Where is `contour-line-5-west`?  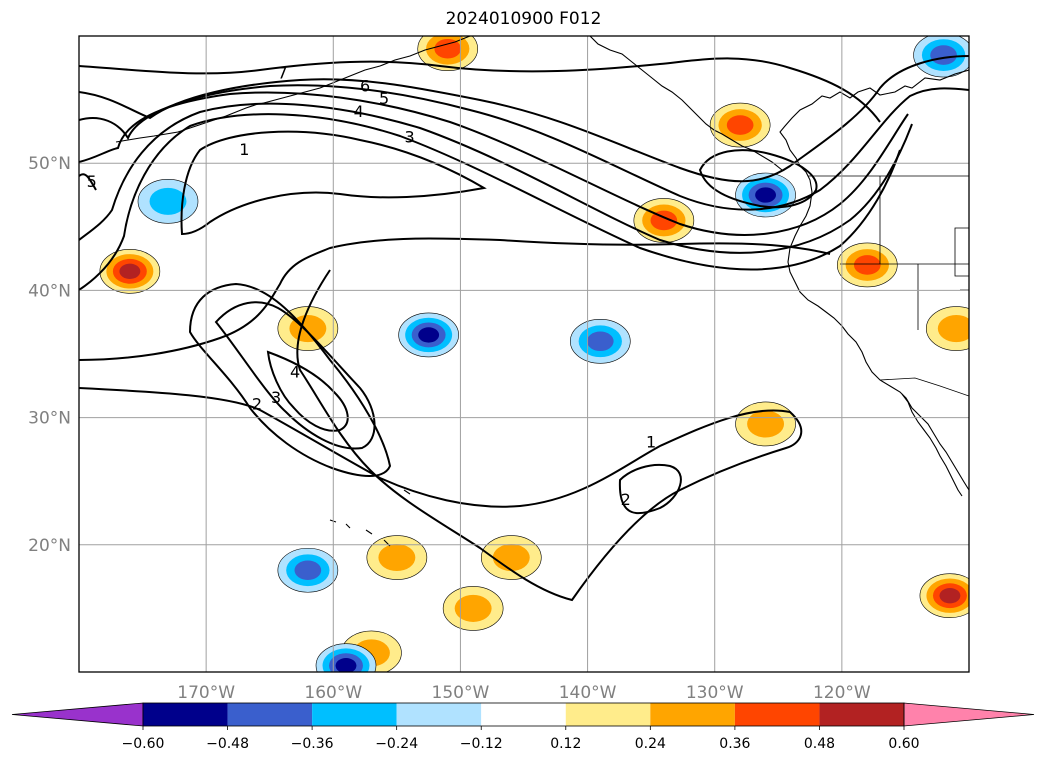
contour-line-5-west is located at coordinates (88, 182).